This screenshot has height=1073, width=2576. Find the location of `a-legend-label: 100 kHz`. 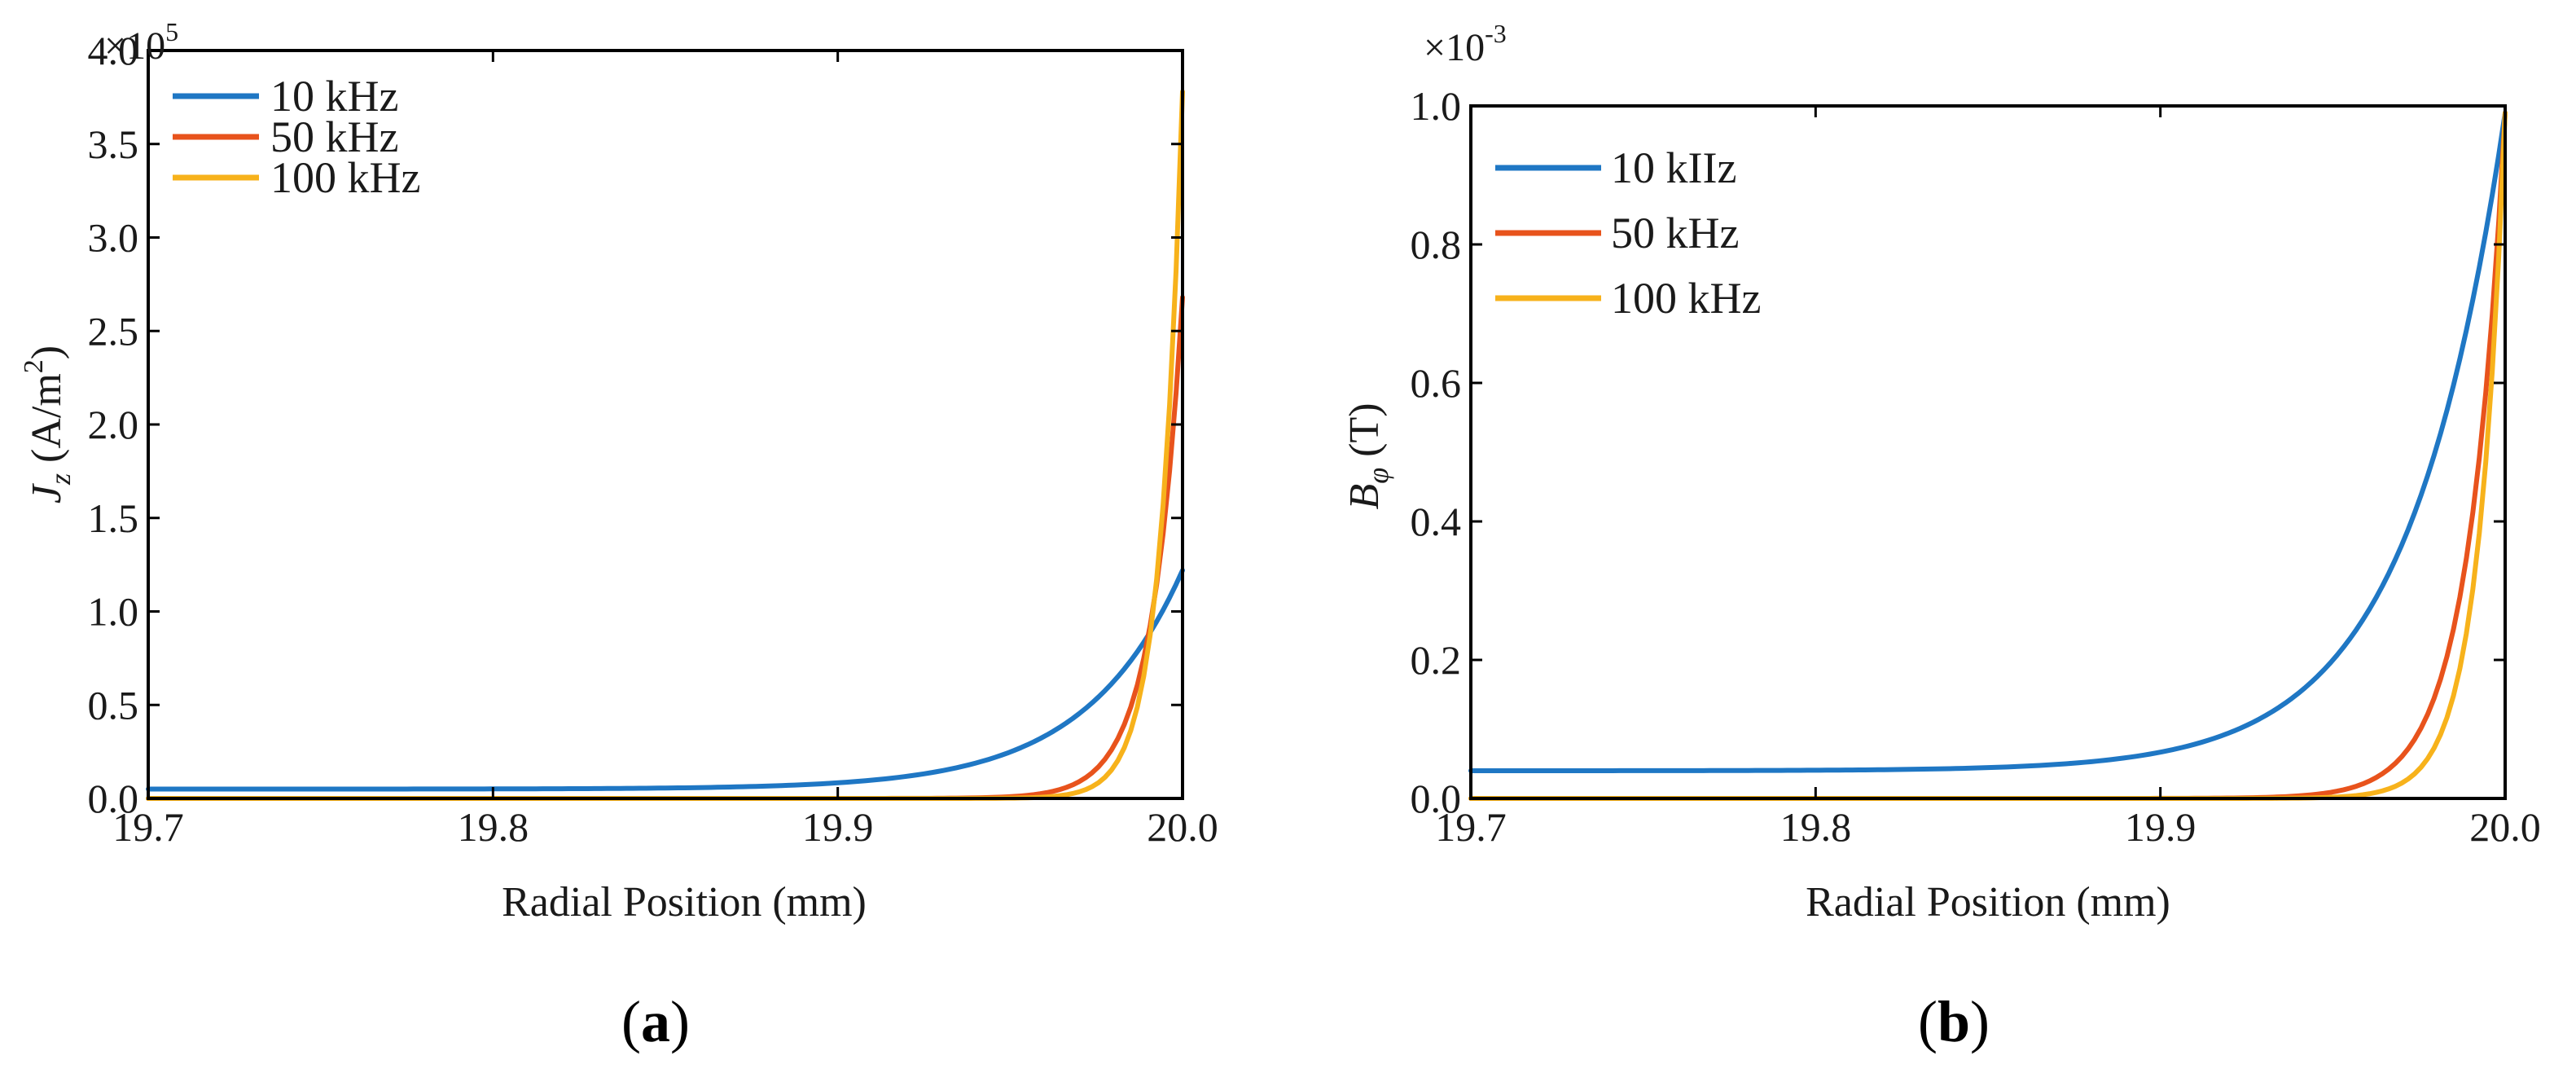

a-legend-label: 100 kHz is located at coordinates (345, 177).